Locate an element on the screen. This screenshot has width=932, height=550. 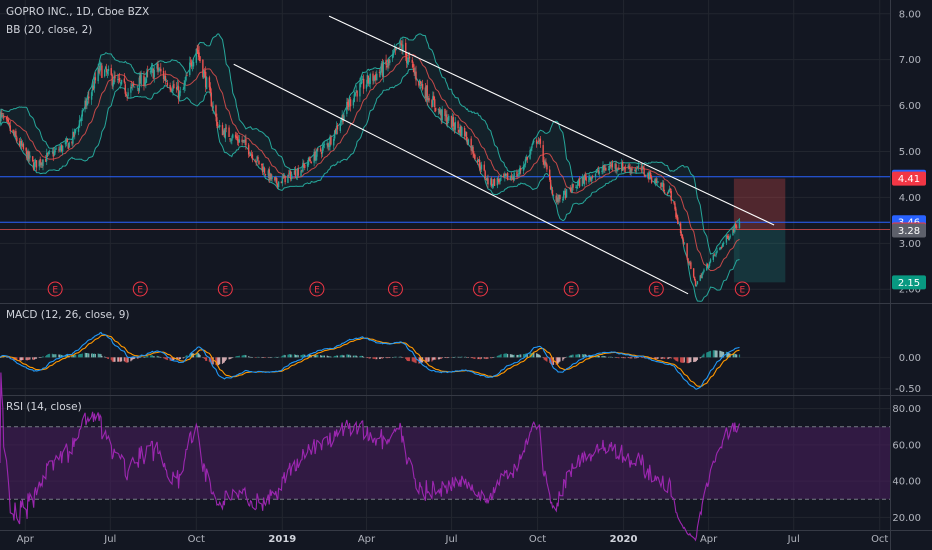
time-tick-label: 2020 is located at coordinates (624, 539).